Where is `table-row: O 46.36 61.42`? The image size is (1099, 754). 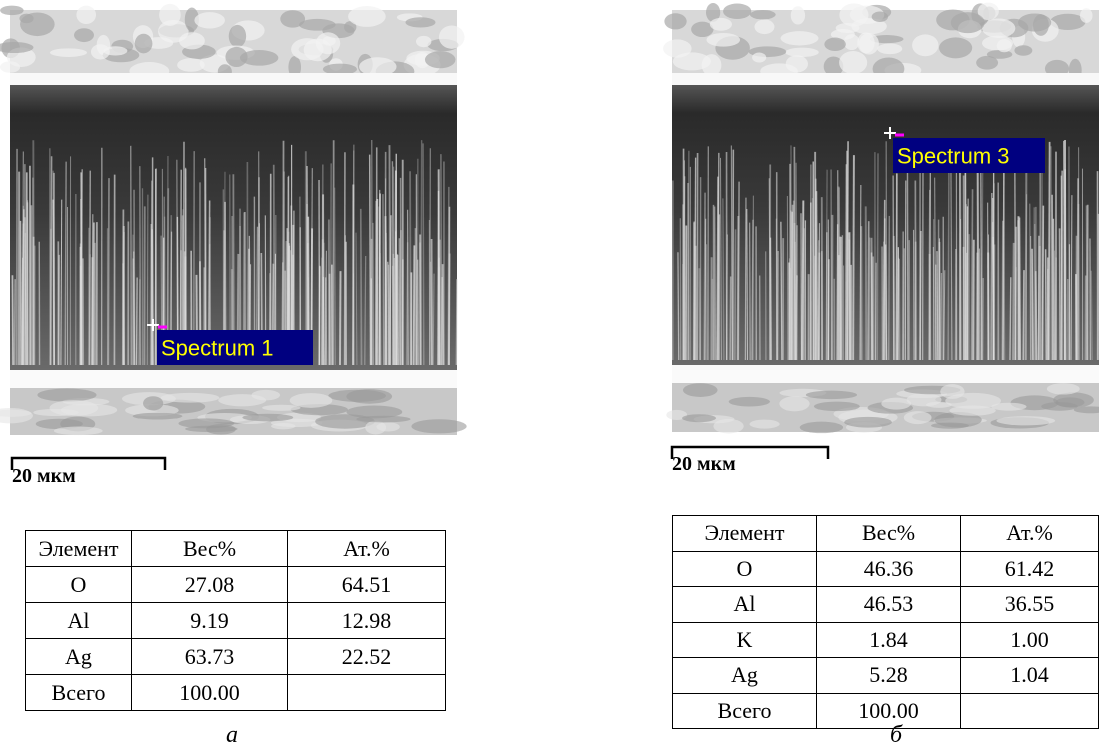
table-row: O 46.36 61.42 is located at coordinates (885, 568).